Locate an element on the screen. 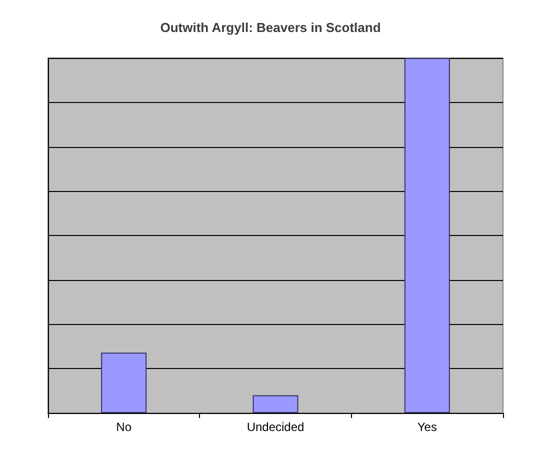 This screenshot has height=471, width=541. chart-title: Outwith Argyll: Beavers in Scotland is located at coordinates (270, 27).